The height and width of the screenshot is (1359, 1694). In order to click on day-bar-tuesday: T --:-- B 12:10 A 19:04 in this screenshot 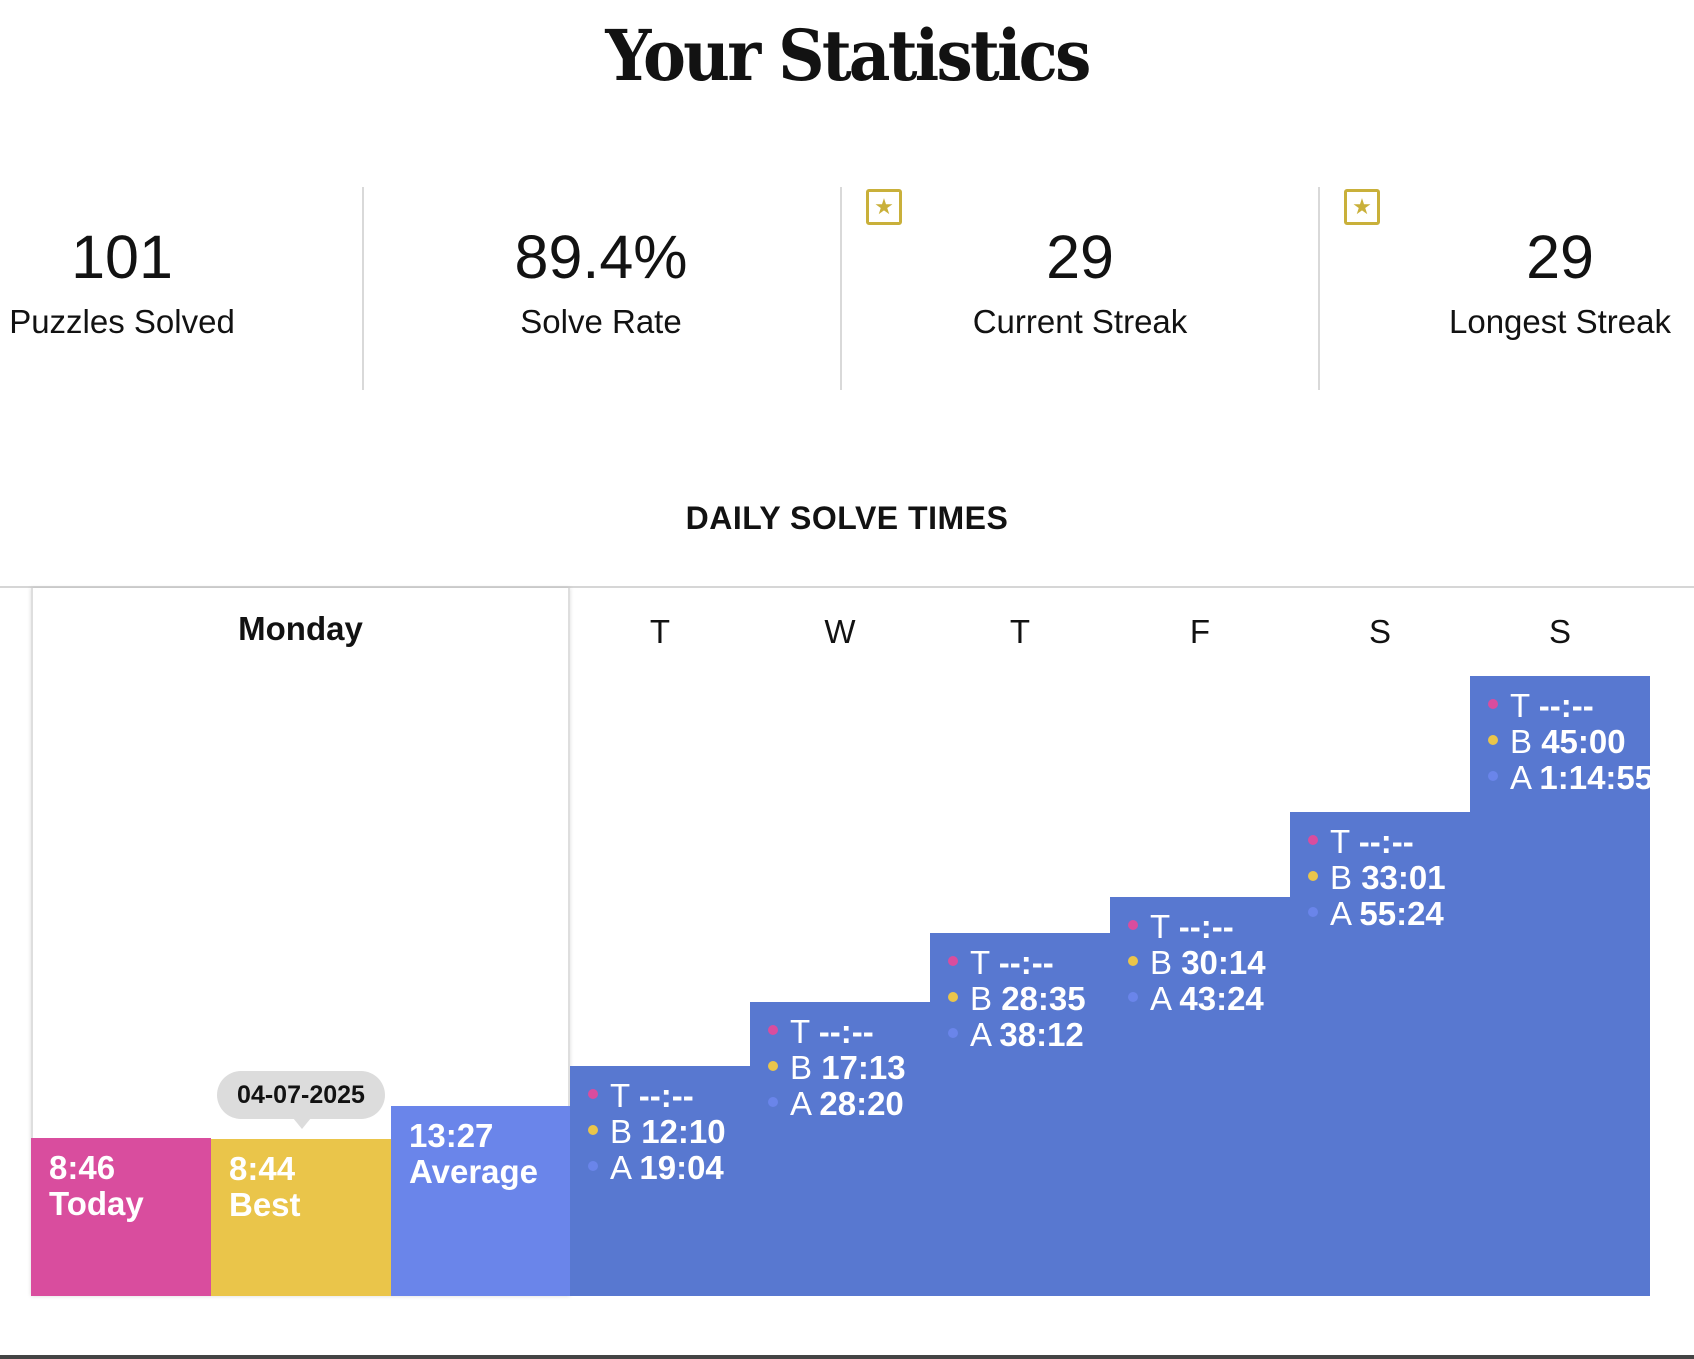, I will do `click(660, 1181)`.